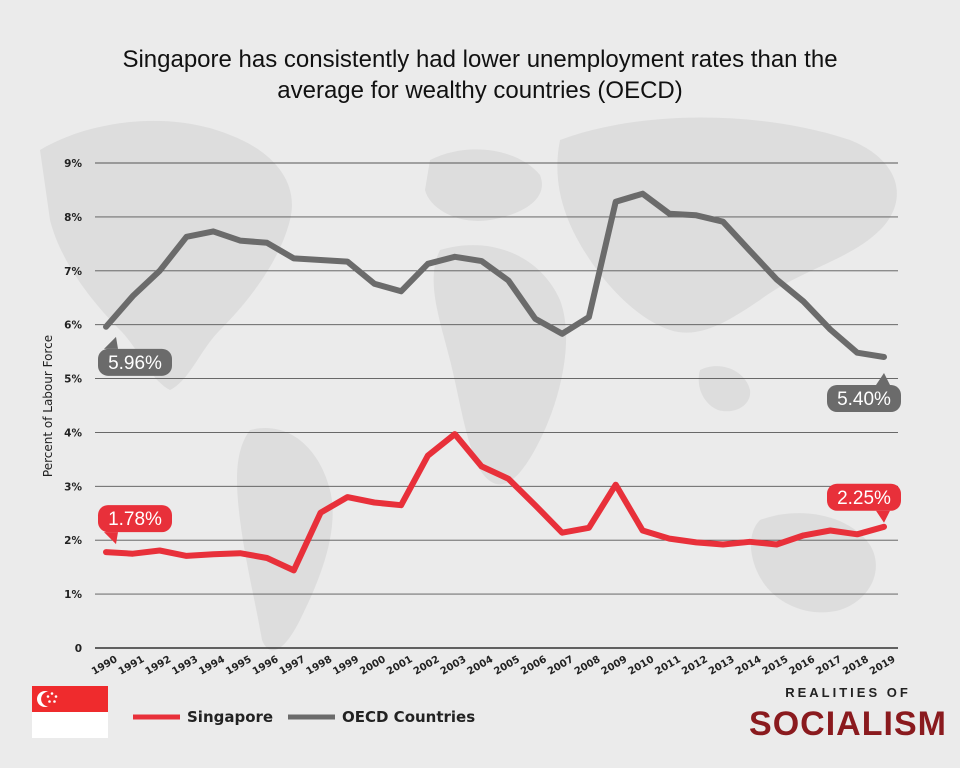 This screenshot has height=768, width=960. Describe the element at coordinates (847, 714) in the screenshot. I see `realities-of-socialism-logo: REALITIES OF SOCIALISM` at that location.